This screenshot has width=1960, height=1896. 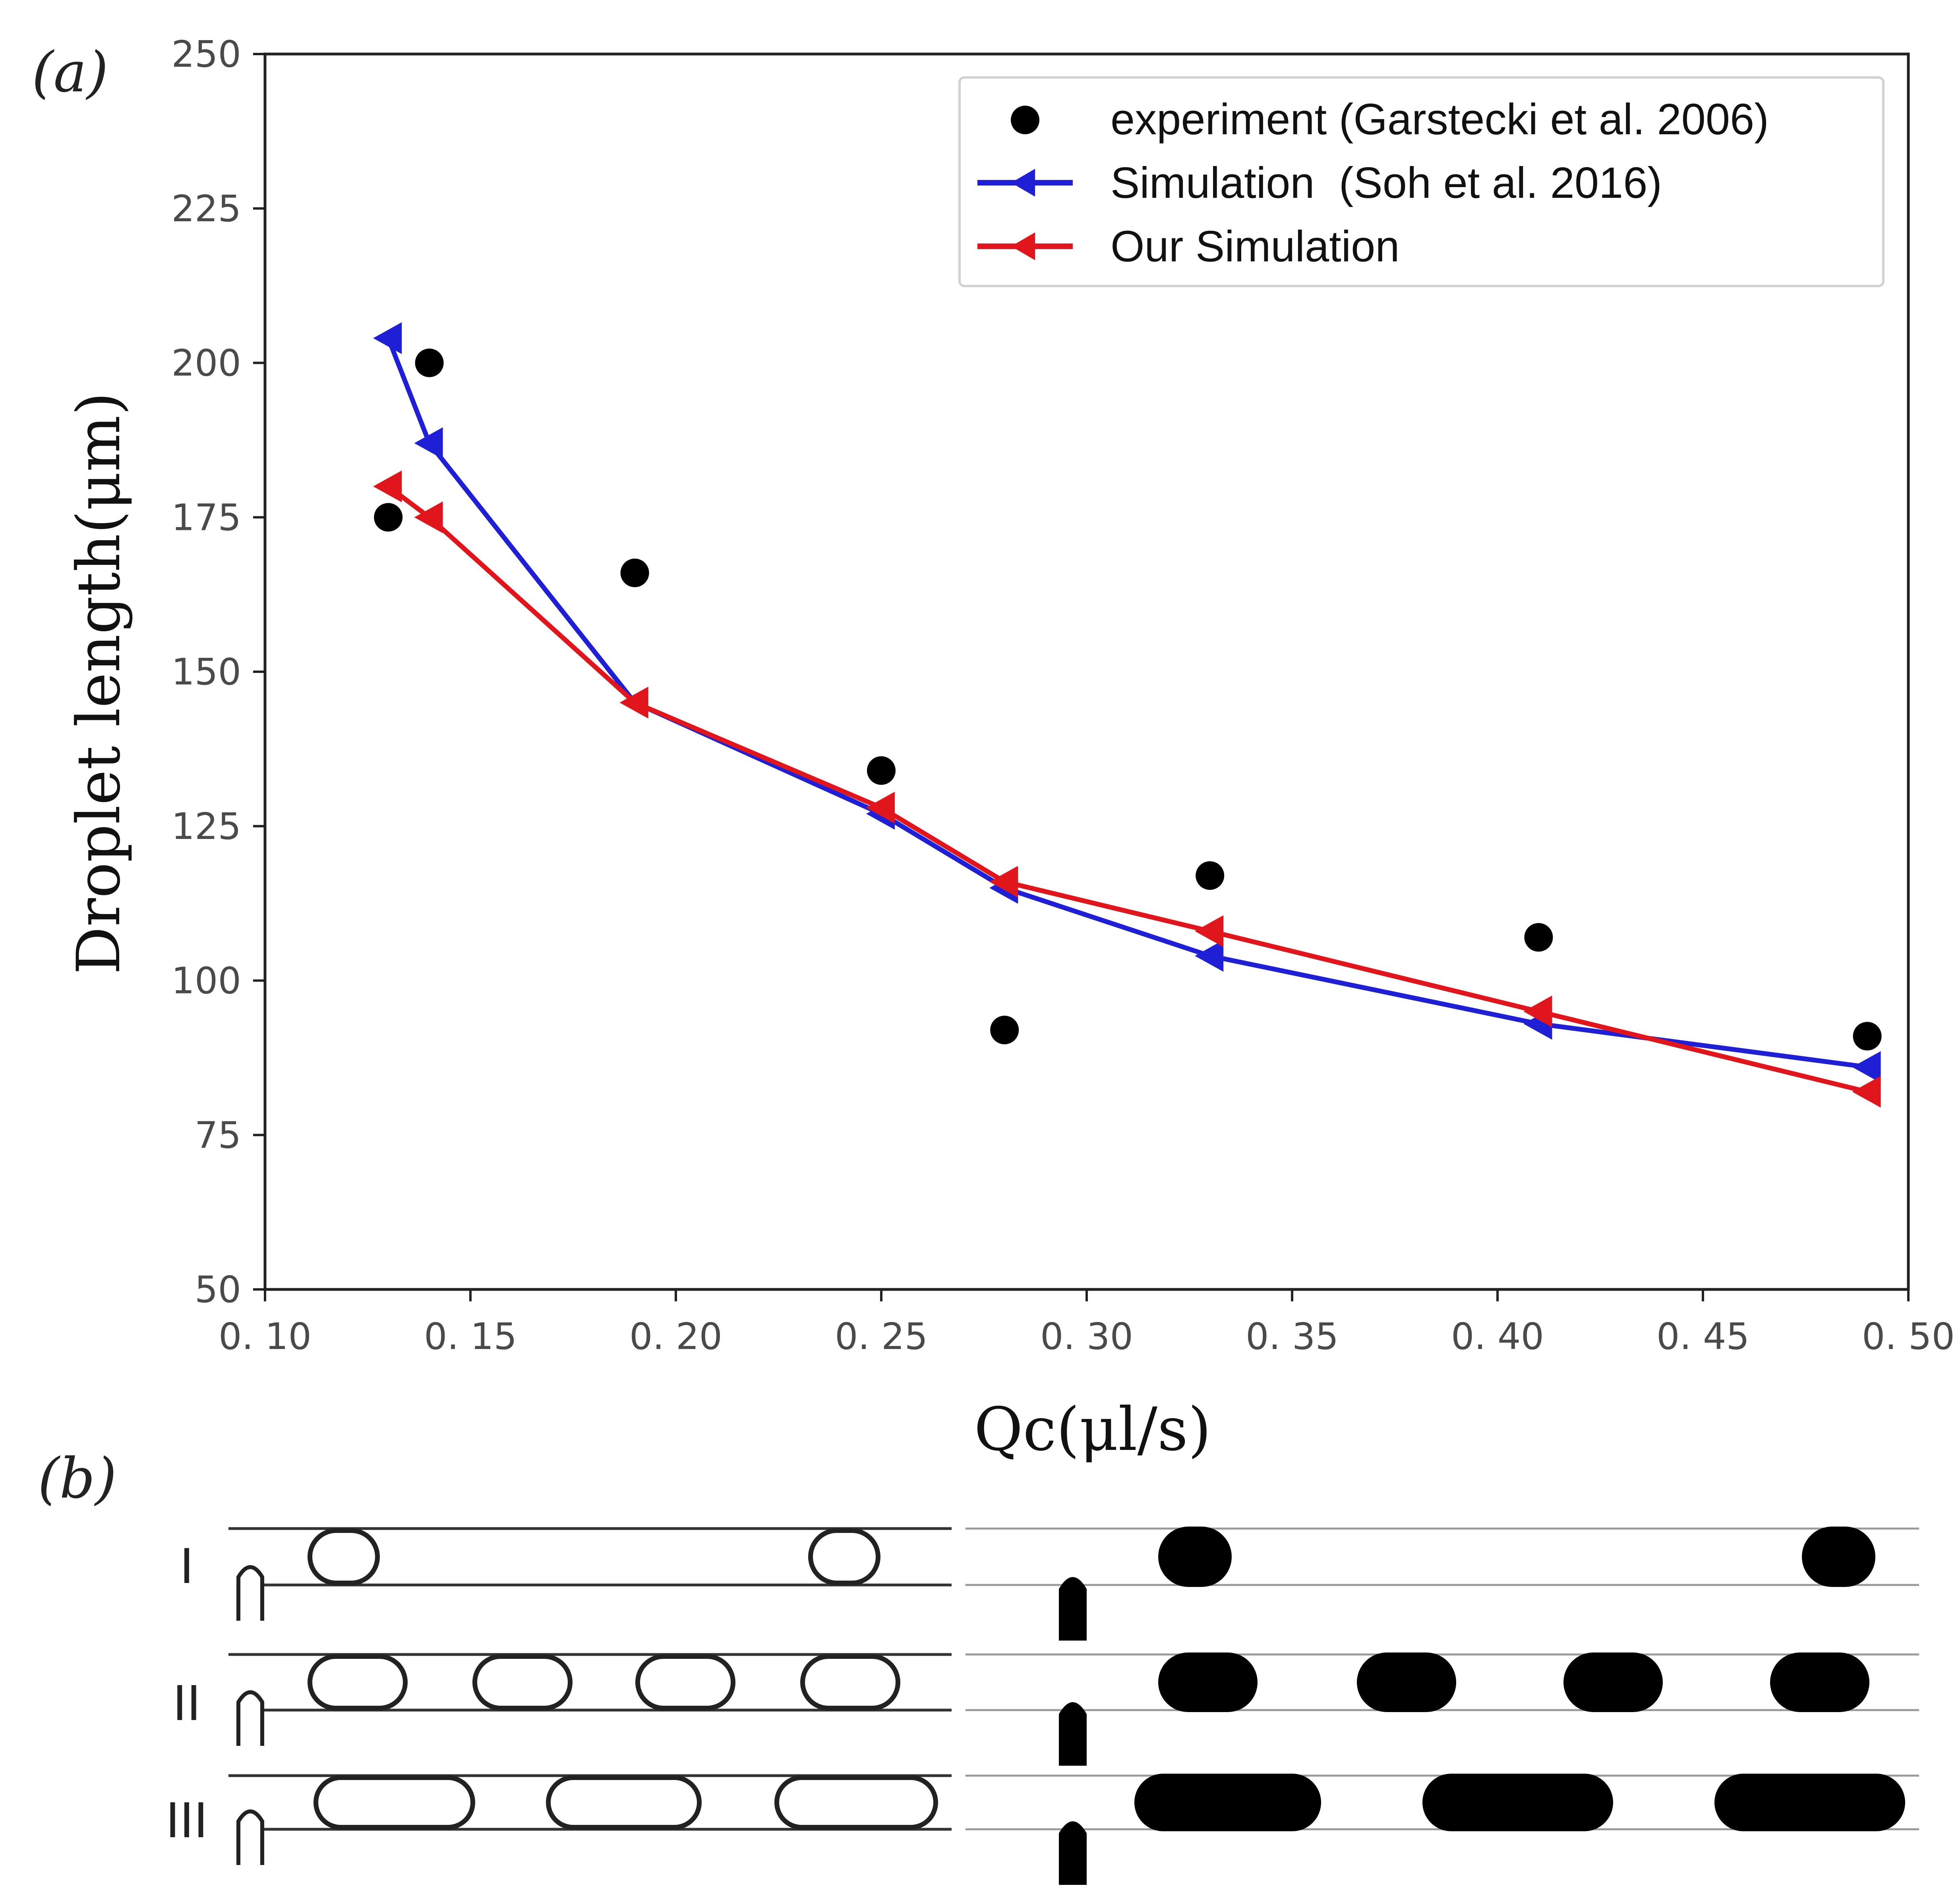 What do you see at coordinates (1023, 246) in the screenshot?
I see `legend-marker-ours` at bounding box center [1023, 246].